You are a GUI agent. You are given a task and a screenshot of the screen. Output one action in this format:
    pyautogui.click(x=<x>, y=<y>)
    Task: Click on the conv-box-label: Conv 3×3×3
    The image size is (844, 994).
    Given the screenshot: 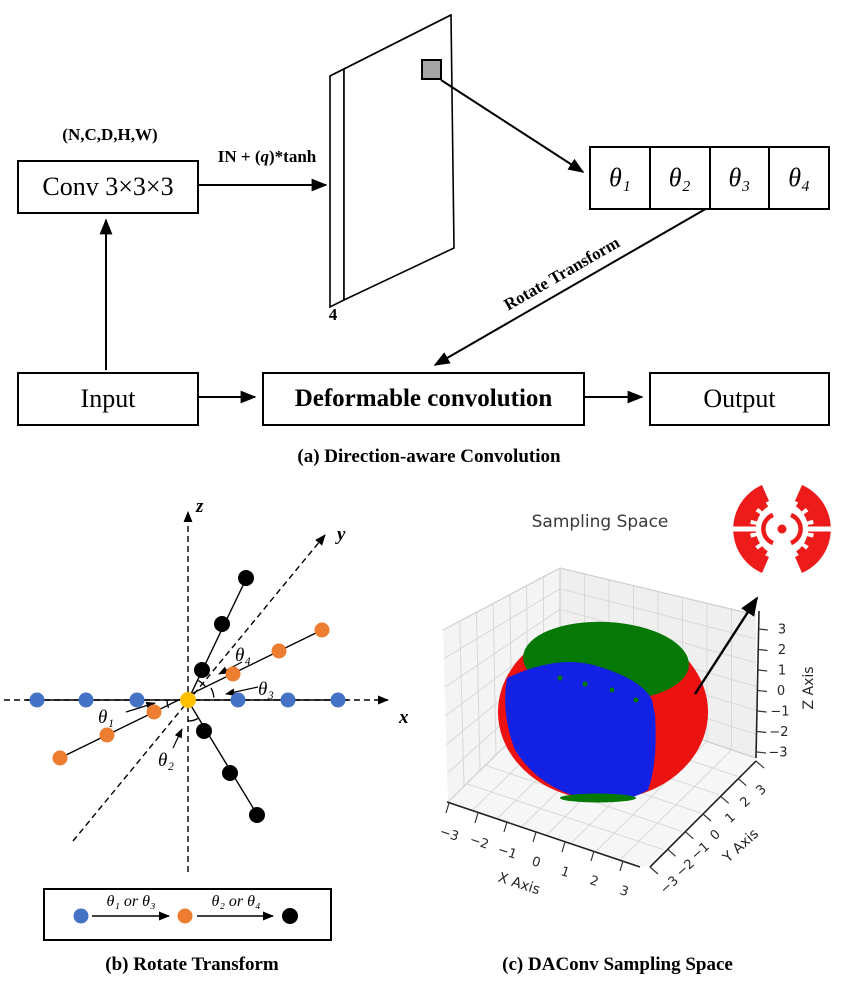 What is the action you would take?
    pyautogui.click(x=108, y=186)
    